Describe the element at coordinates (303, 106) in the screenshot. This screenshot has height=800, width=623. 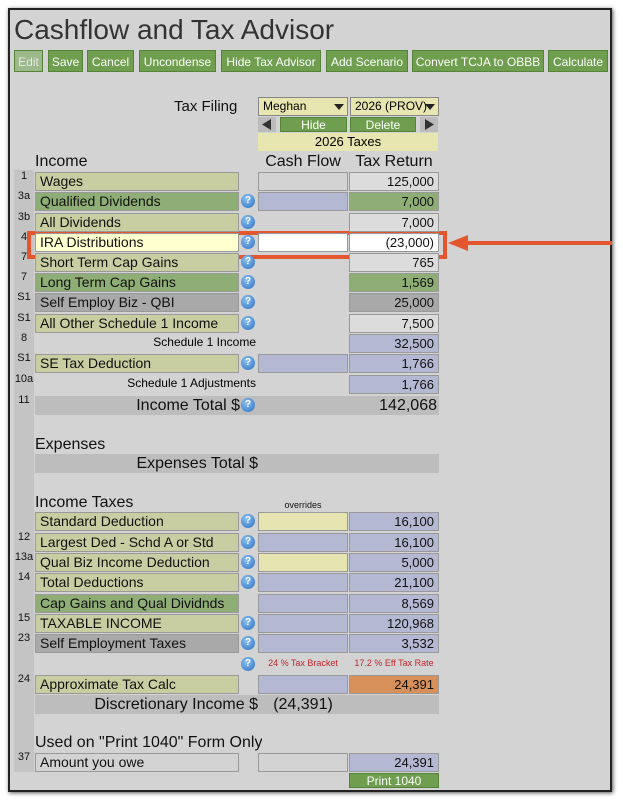
I see `person-select: Meghan` at that location.